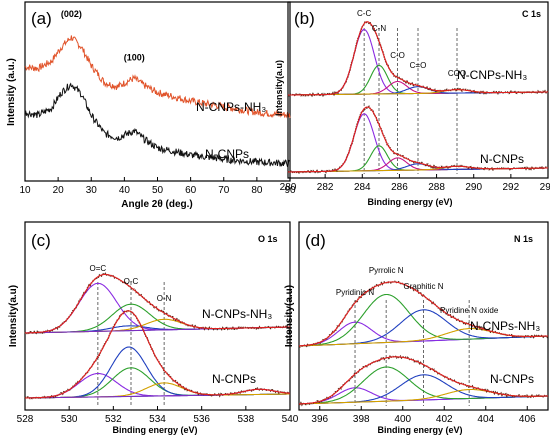 The image size is (550, 437). What do you see at coordinates (25, 419) in the screenshot?
I see `panel-c-xtick-tick-label: 528` at bounding box center [25, 419].